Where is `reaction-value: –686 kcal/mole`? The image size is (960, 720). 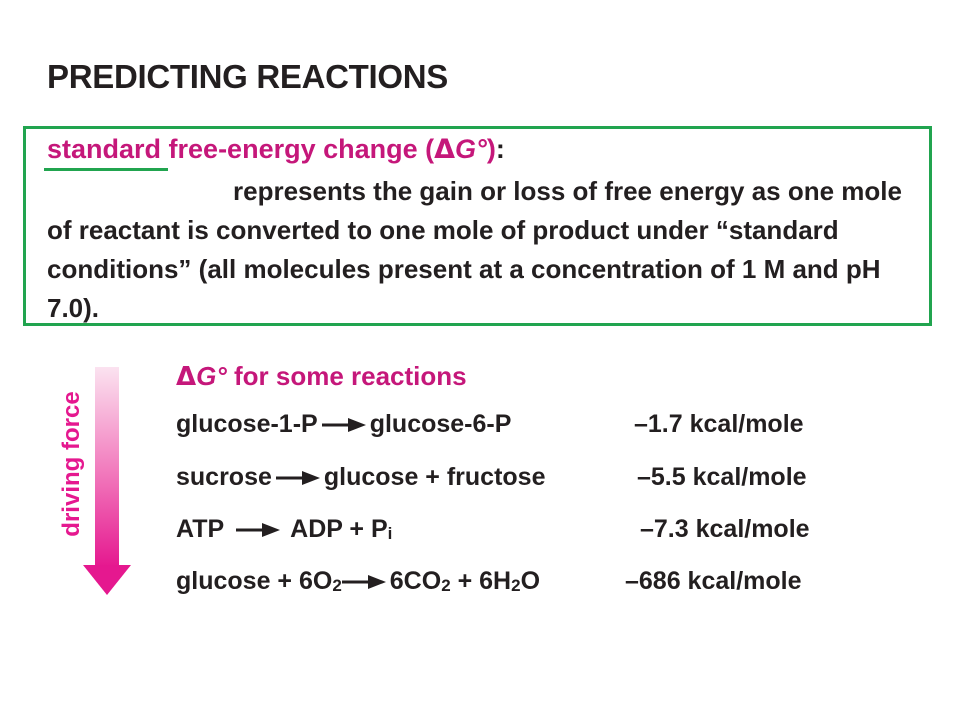 reaction-value: –686 kcal/mole is located at coordinates (713, 581).